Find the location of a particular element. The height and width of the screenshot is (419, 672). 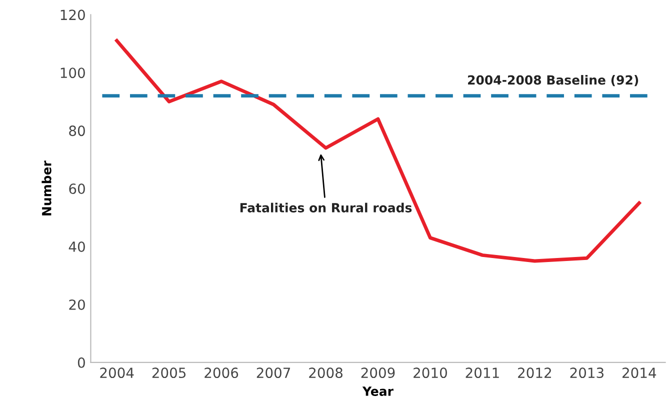

y-axis-title: Number is located at coordinates (47, 188).